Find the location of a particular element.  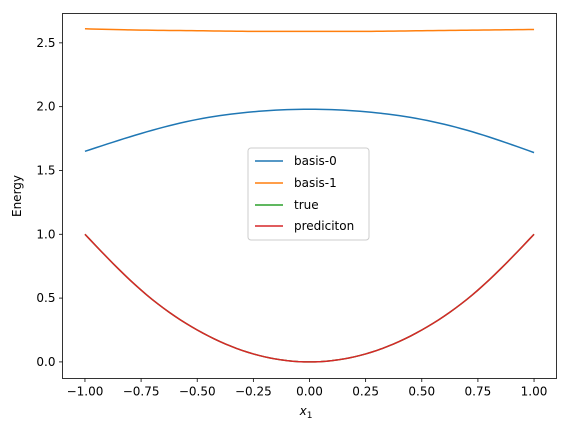

x-tick-label: −1.00 is located at coordinates (85, 392).